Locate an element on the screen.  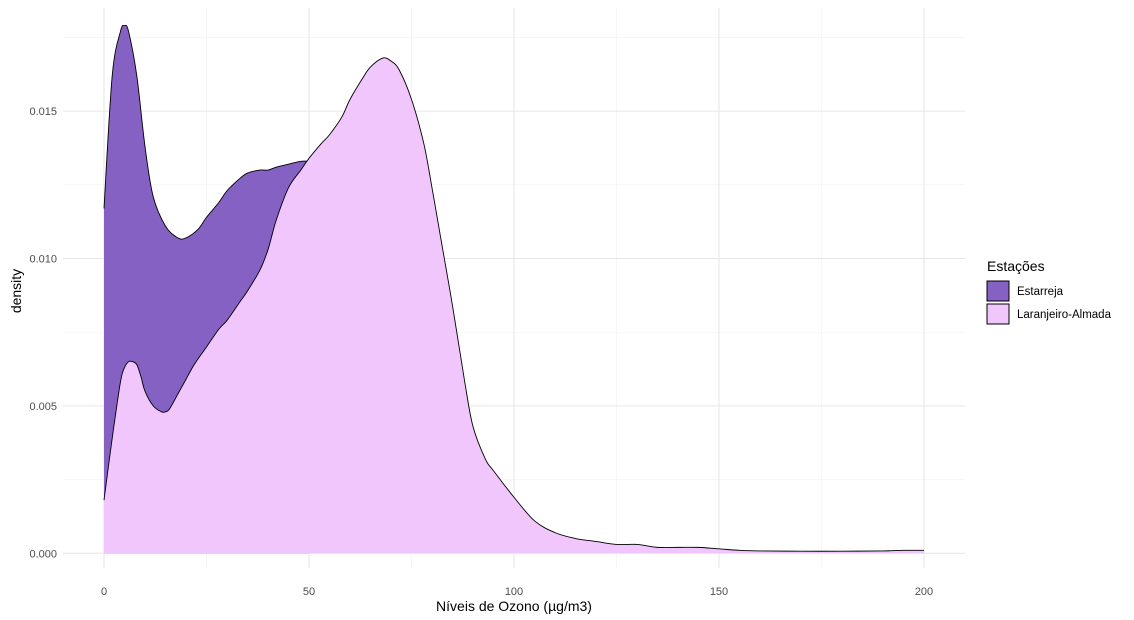
x-tick-label: 0 is located at coordinates (104, 592).